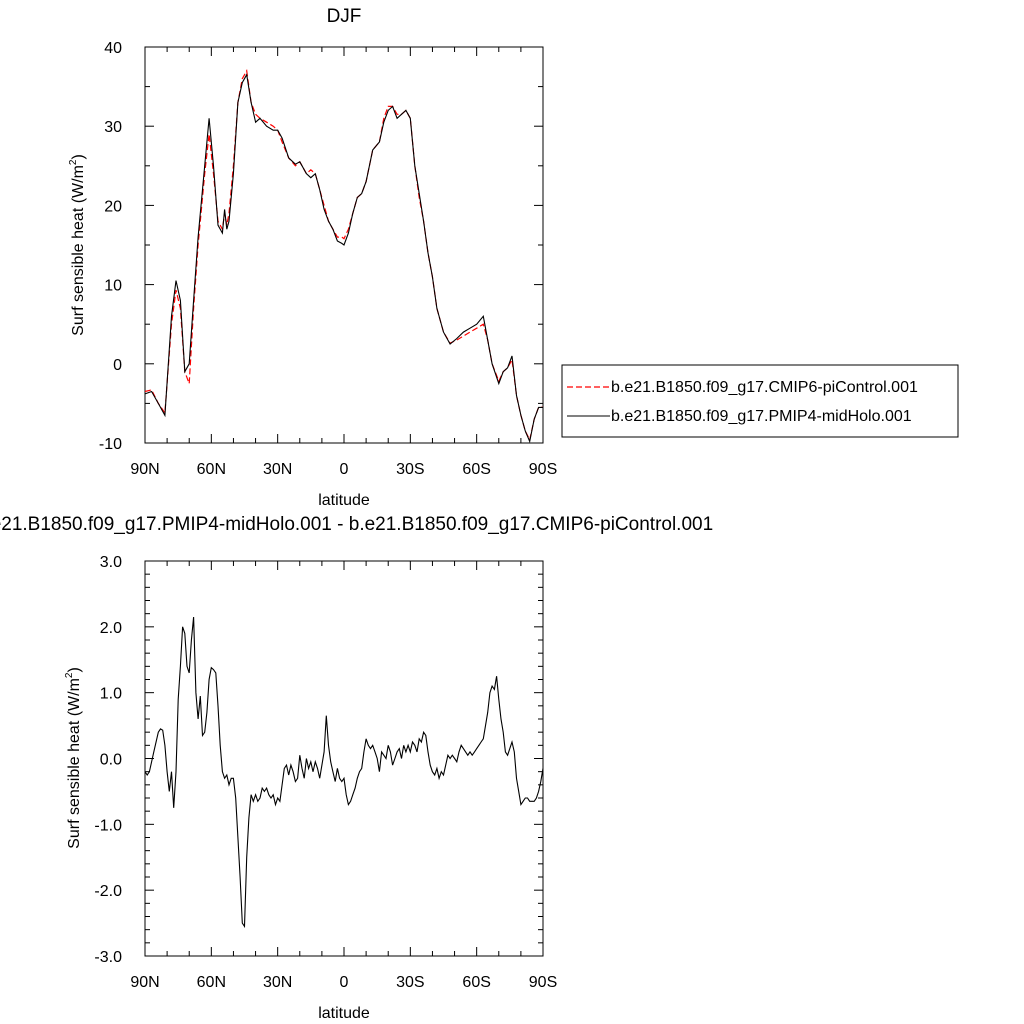 The width and height of the screenshot is (1024, 1024). Describe the element at coordinates (110, 444) in the screenshot. I see `top-y-tick-label-m10: -10` at that location.